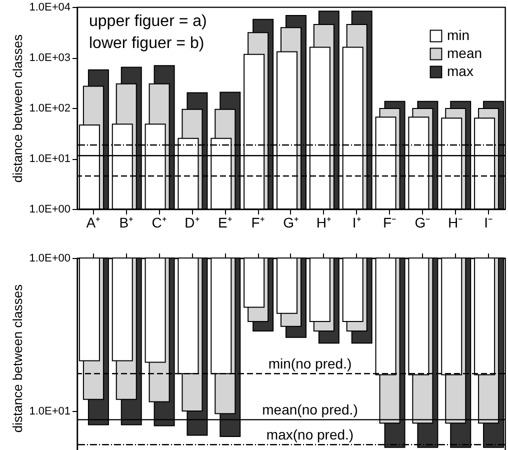  Describe the element at coordinates (389, 222) in the screenshot. I see `x-tick-label: F⁻` at that location.